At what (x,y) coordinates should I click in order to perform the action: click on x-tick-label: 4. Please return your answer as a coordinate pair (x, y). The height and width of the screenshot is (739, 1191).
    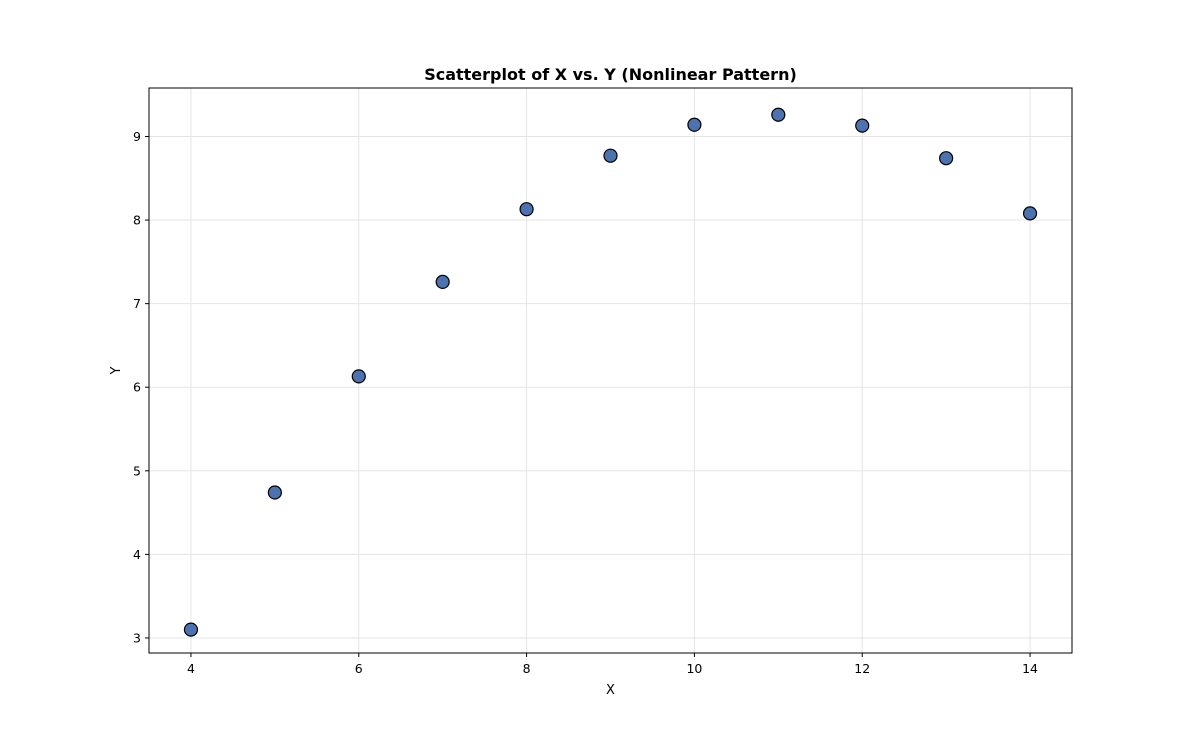
    Looking at the image, I should click on (191, 668).